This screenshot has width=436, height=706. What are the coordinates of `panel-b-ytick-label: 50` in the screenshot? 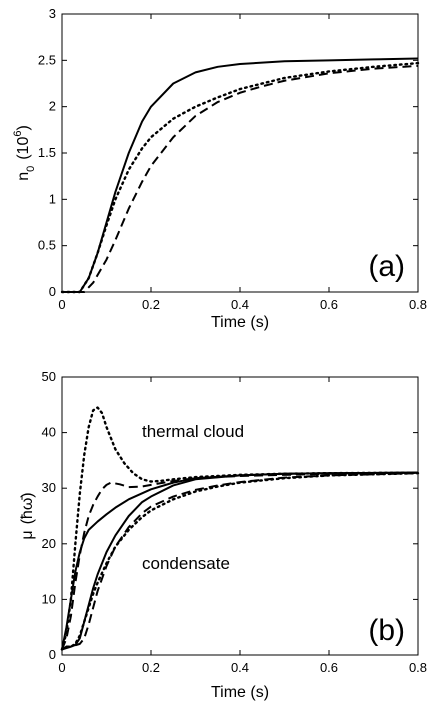 It's located at (49, 376).